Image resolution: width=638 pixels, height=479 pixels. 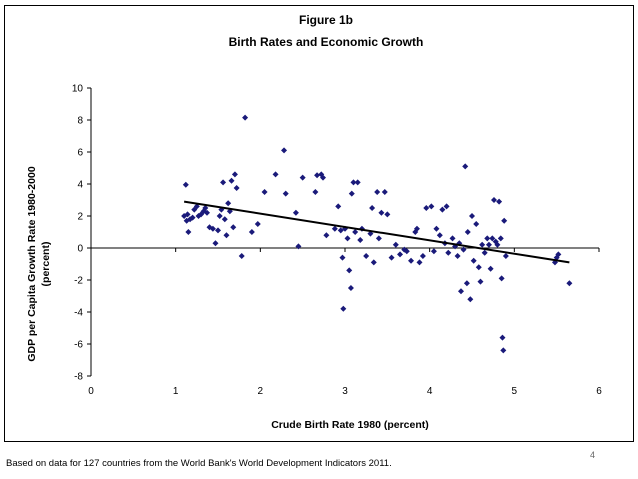 I want to click on x-tick-label: 2, so click(x=261, y=391).